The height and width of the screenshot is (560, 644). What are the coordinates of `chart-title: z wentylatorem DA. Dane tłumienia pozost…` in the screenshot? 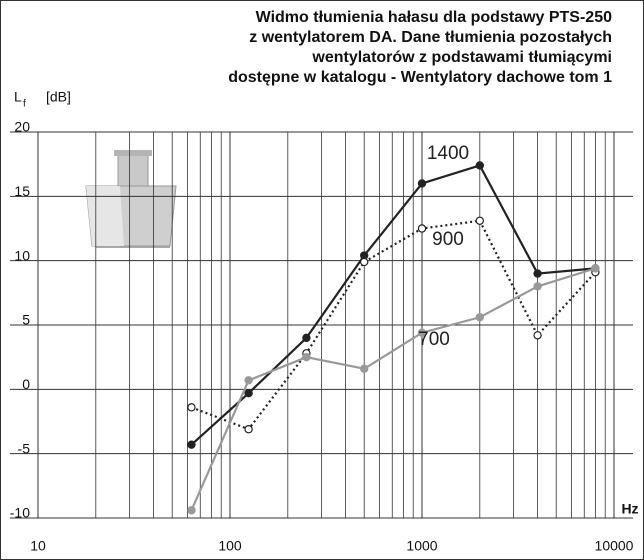 It's located at (430, 37).